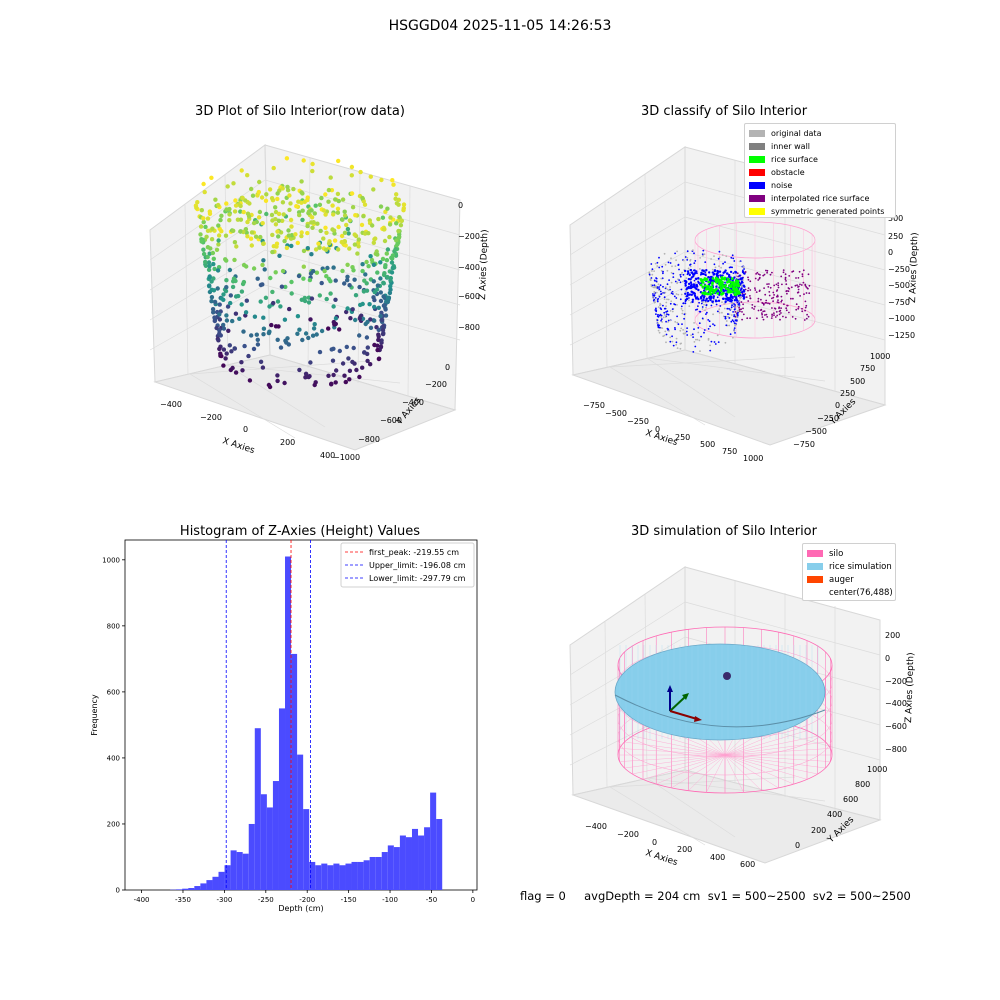  What do you see at coordinates (890, 252) in the screenshot?
I see `z-tick: 0` at bounding box center [890, 252].